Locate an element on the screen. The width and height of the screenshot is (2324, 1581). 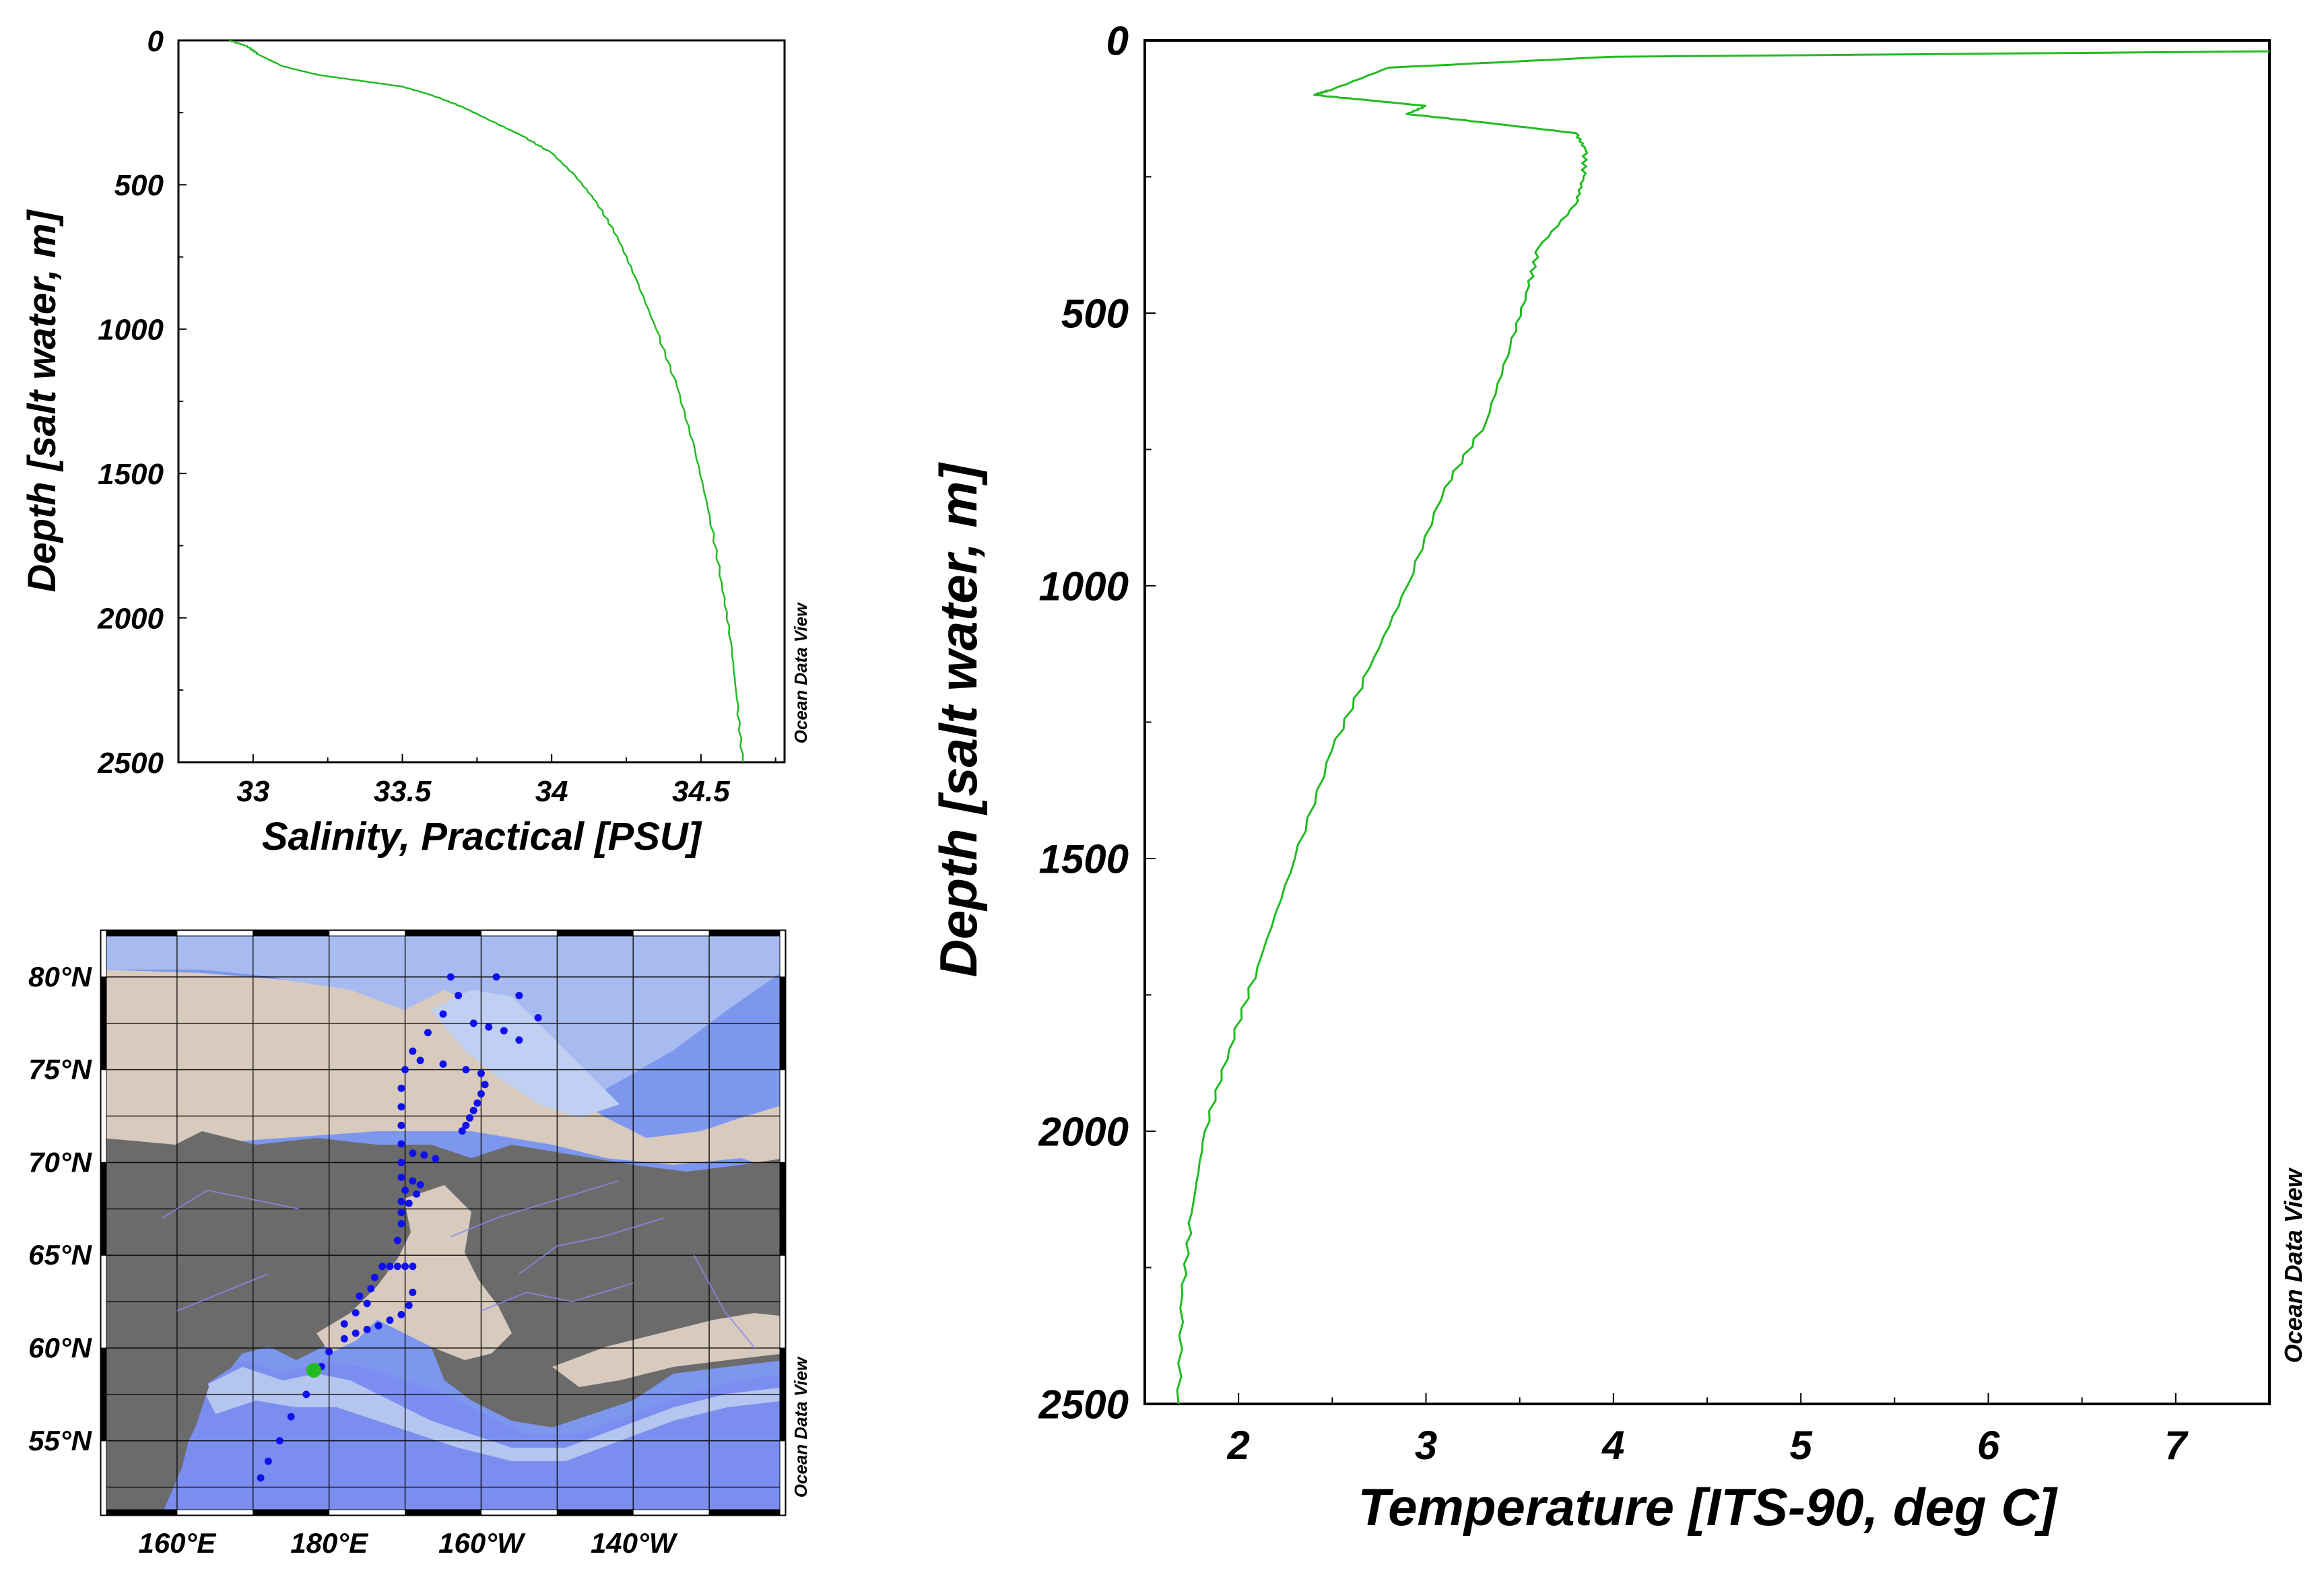
temperature-watermark: Ocean Data View is located at coordinates (2293, 1266).